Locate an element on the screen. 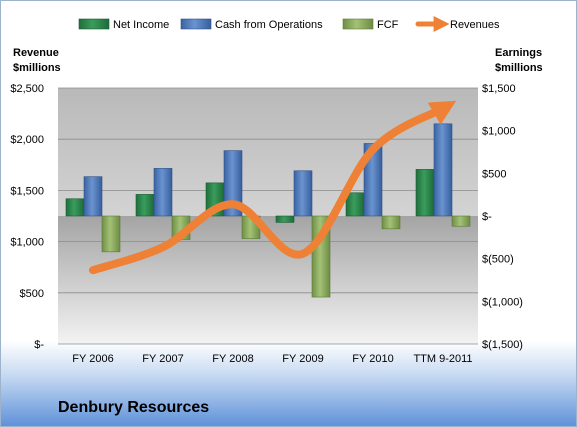 The width and height of the screenshot is (577, 427). legend-fcf: FCF is located at coordinates (370, 24).